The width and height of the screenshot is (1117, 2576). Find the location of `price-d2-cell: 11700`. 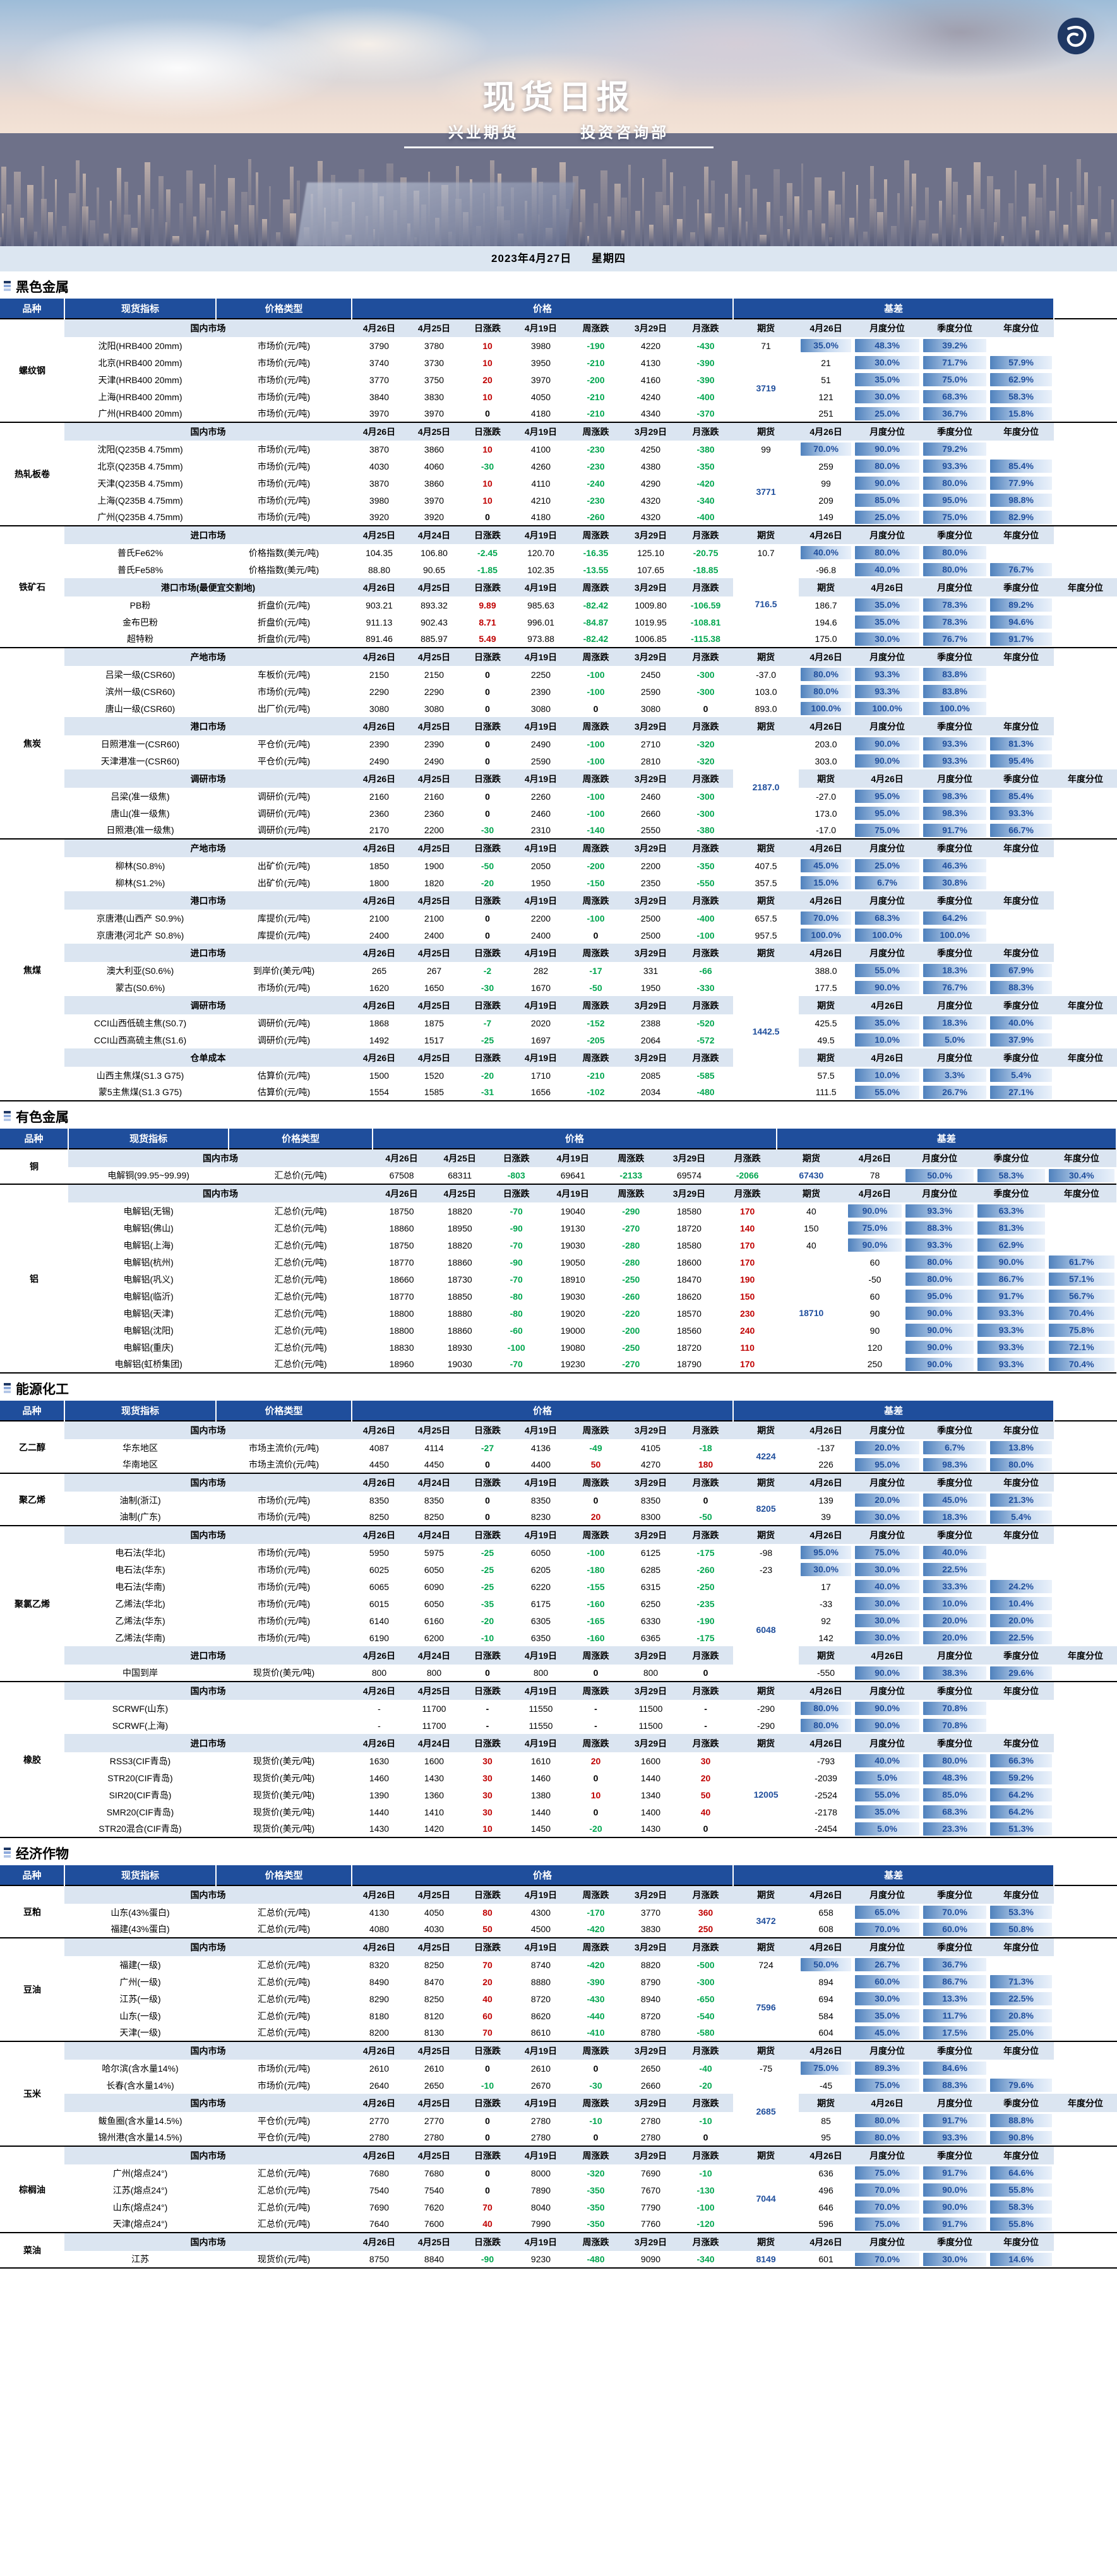

price-d2-cell: 11700 is located at coordinates (434, 1725).